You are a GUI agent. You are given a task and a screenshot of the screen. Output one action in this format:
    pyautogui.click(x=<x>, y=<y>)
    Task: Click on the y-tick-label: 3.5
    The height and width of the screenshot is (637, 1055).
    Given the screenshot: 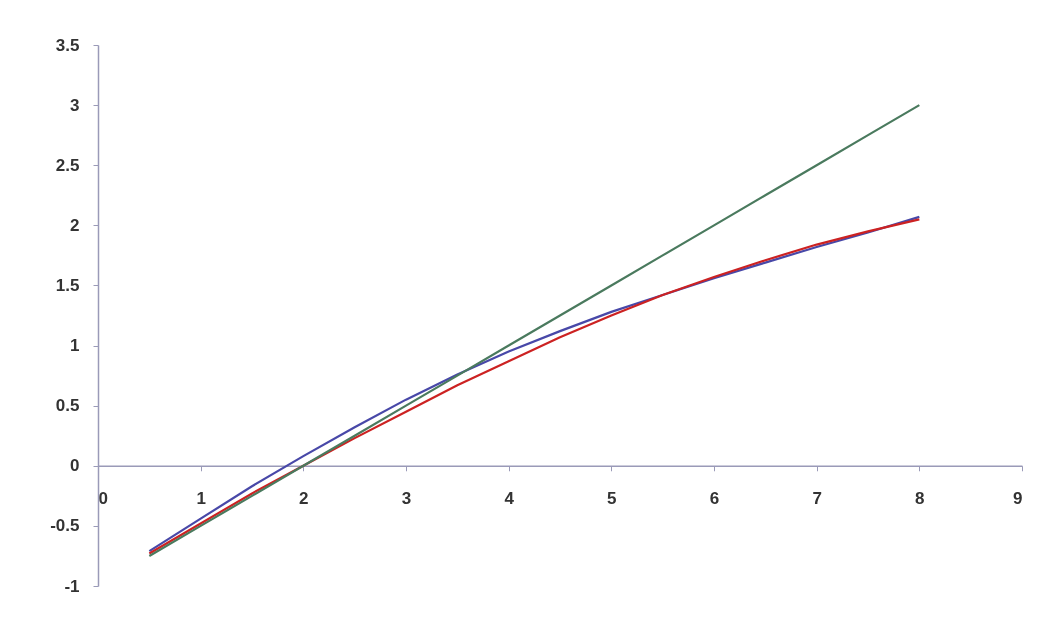 What is the action you would take?
    pyautogui.click(x=67, y=45)
    